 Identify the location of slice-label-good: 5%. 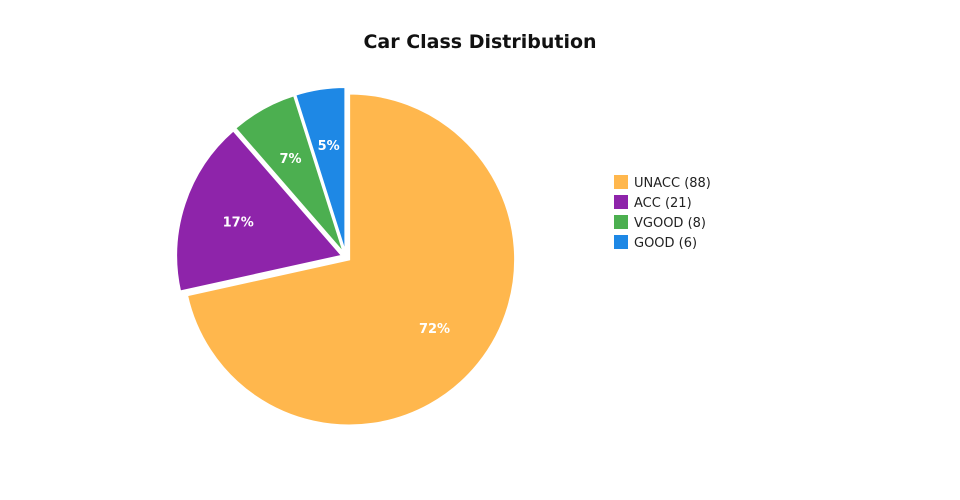
(329, 146).